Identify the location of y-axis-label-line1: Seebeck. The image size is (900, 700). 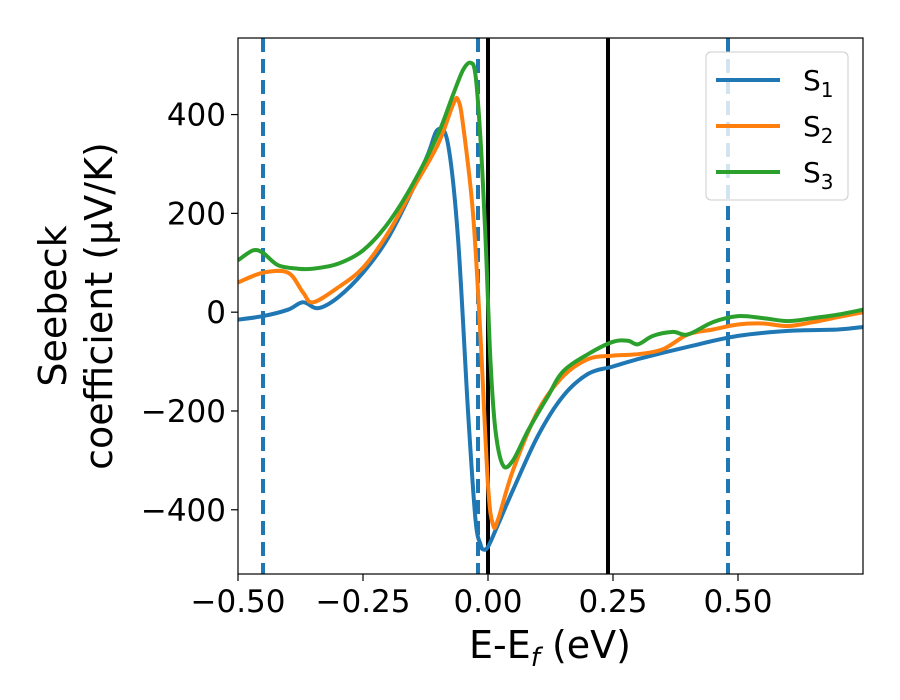
(53, 305).